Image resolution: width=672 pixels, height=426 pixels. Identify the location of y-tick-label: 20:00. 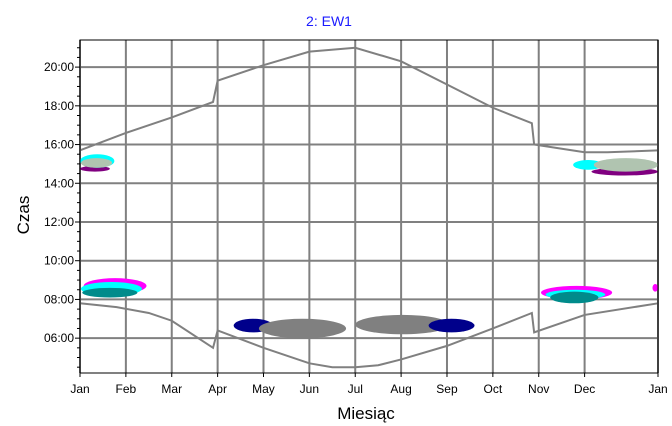
(59, 67).